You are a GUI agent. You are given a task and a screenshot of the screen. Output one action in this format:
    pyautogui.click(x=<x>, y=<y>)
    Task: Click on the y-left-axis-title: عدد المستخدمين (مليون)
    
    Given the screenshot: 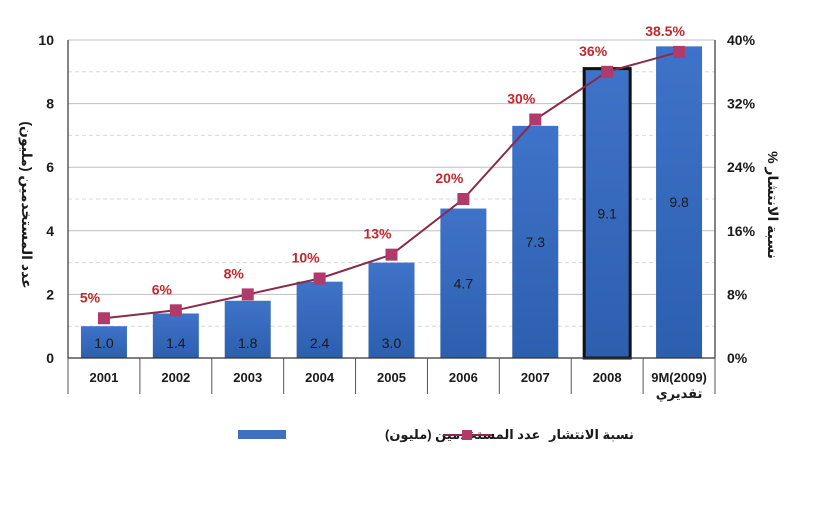 What is the action you would take?
    pyautogui.click(x=26, y=204)
    